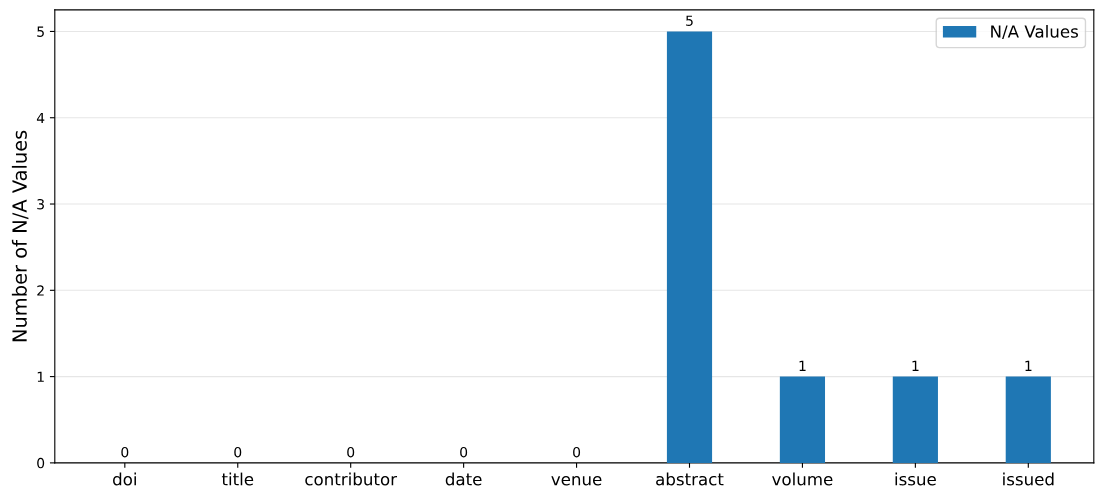  What do you see at coordinates (690, 479) in the screenshot?
I see `x-tick-label: abstract` at bounding box center [690, 479].